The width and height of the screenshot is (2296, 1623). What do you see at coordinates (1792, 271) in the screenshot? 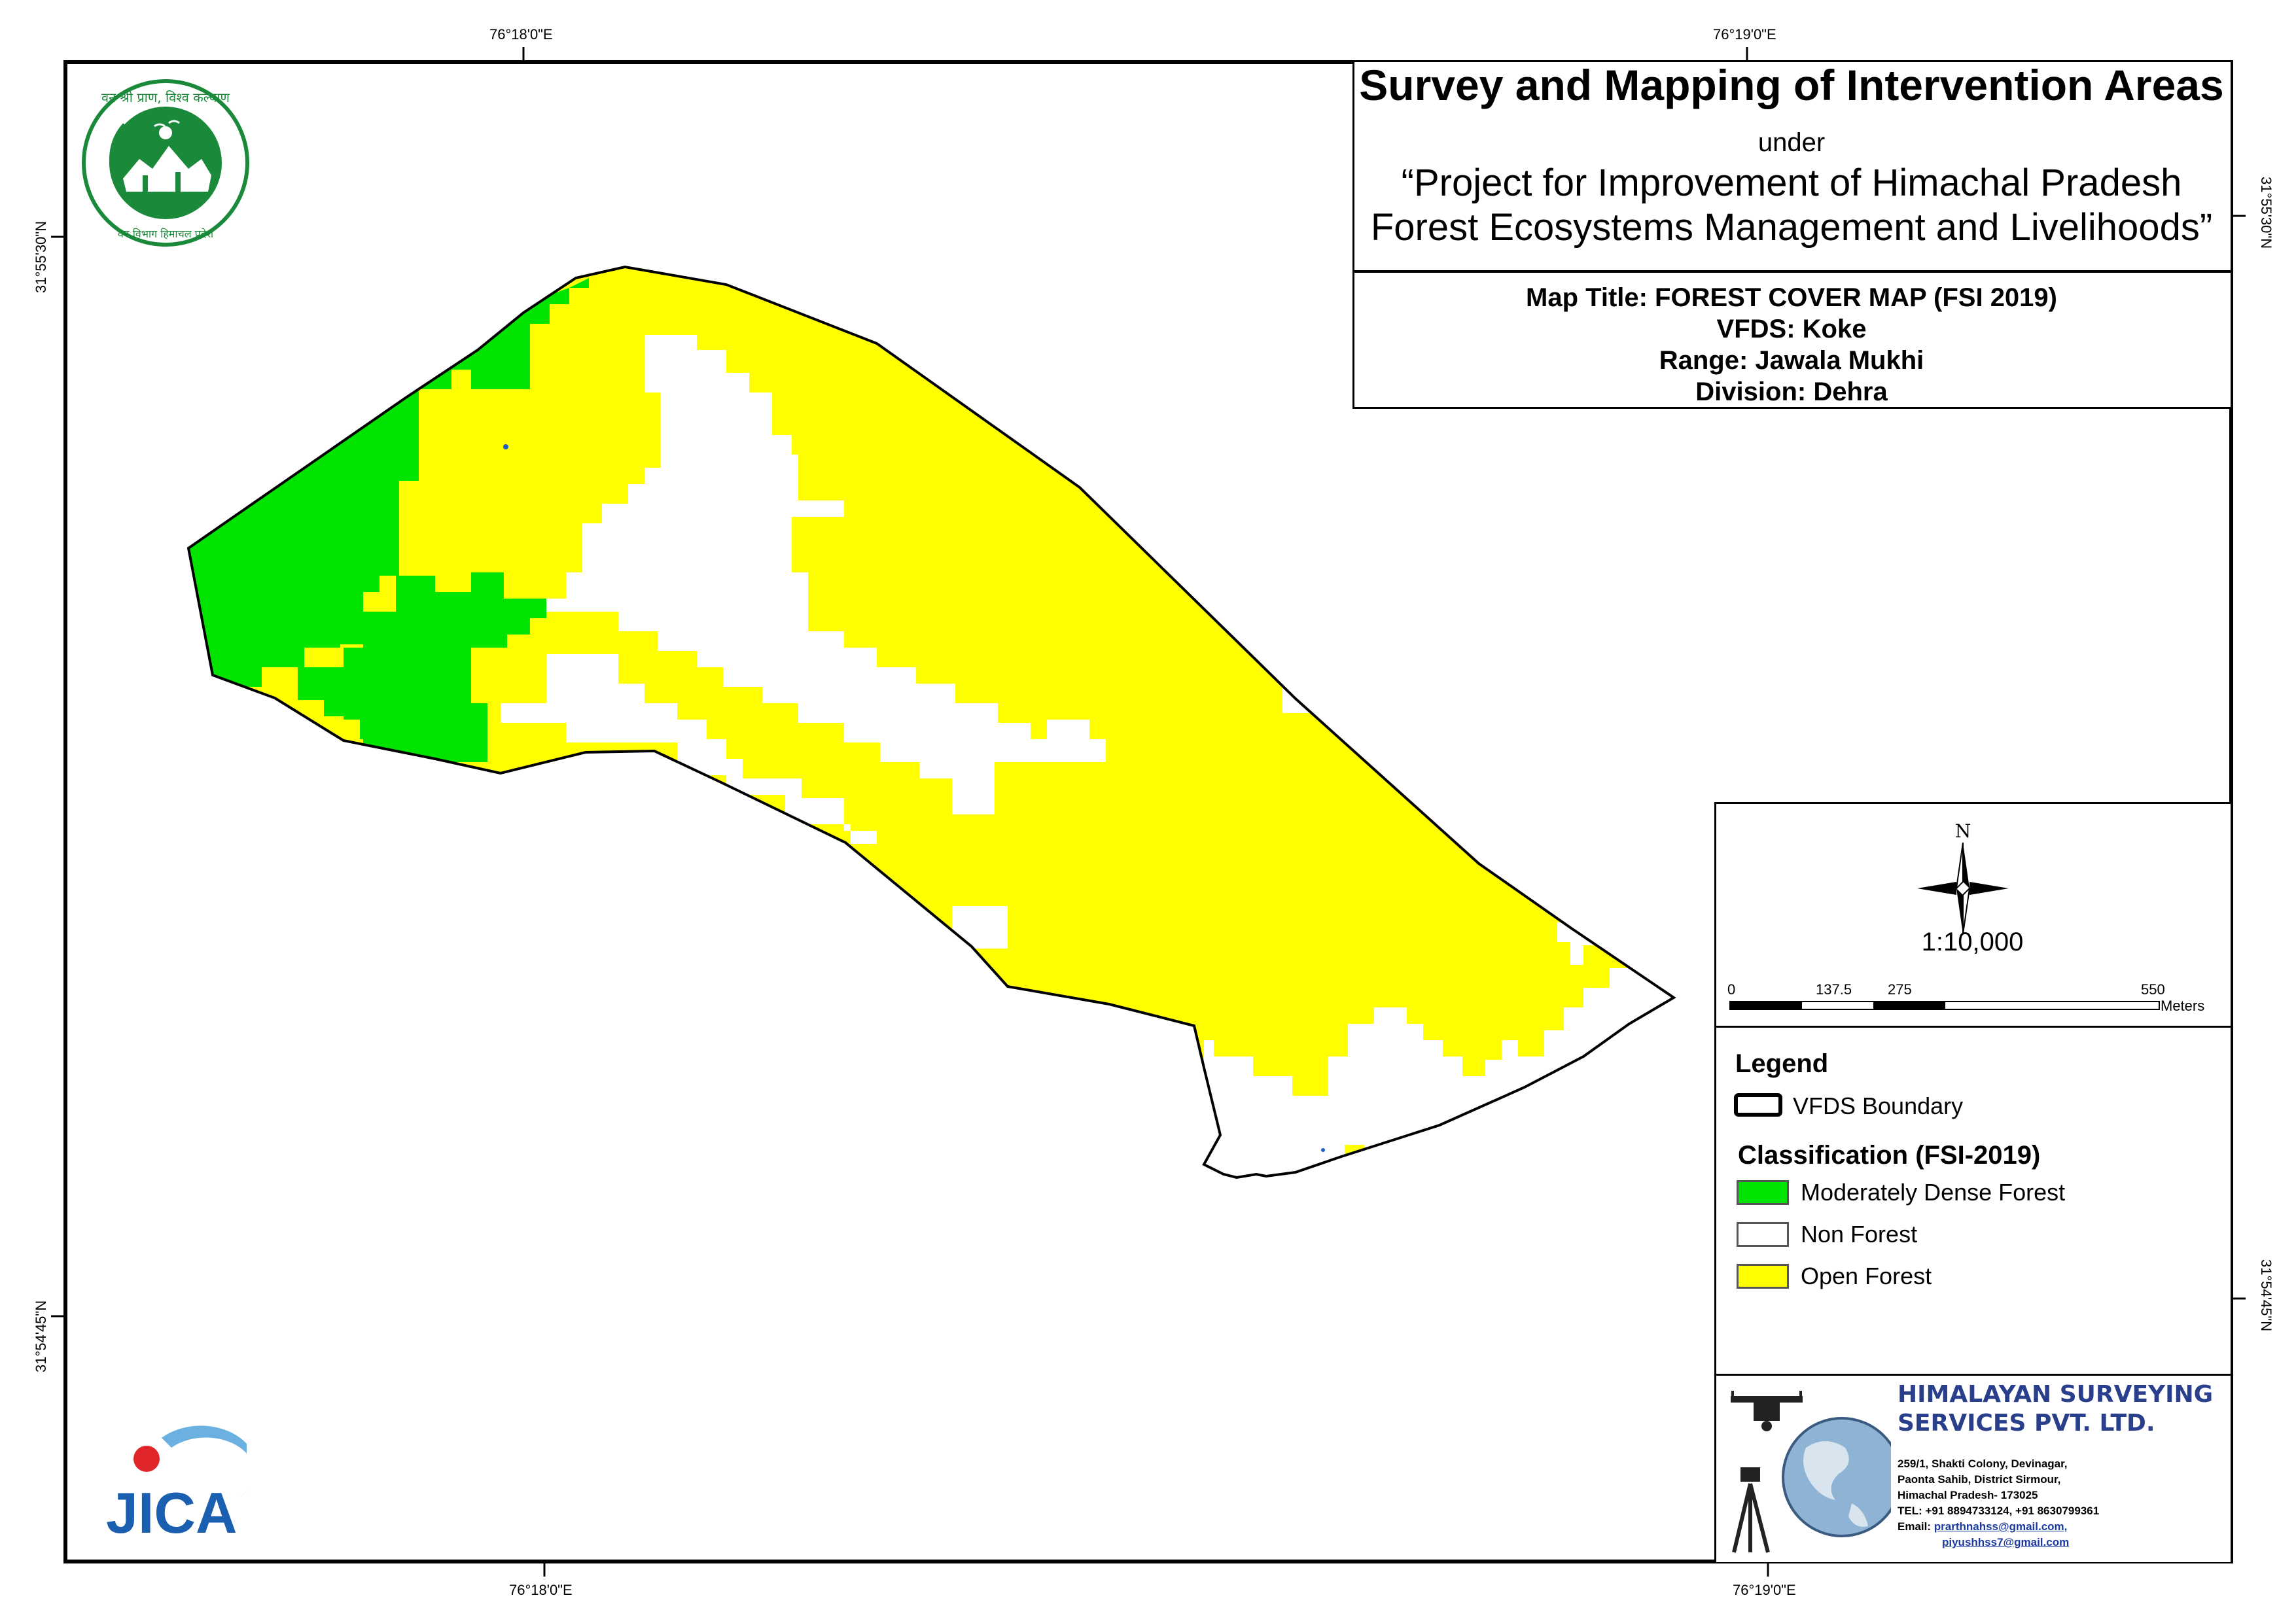
I see `title-divider` at bounding box center [1792, 271].